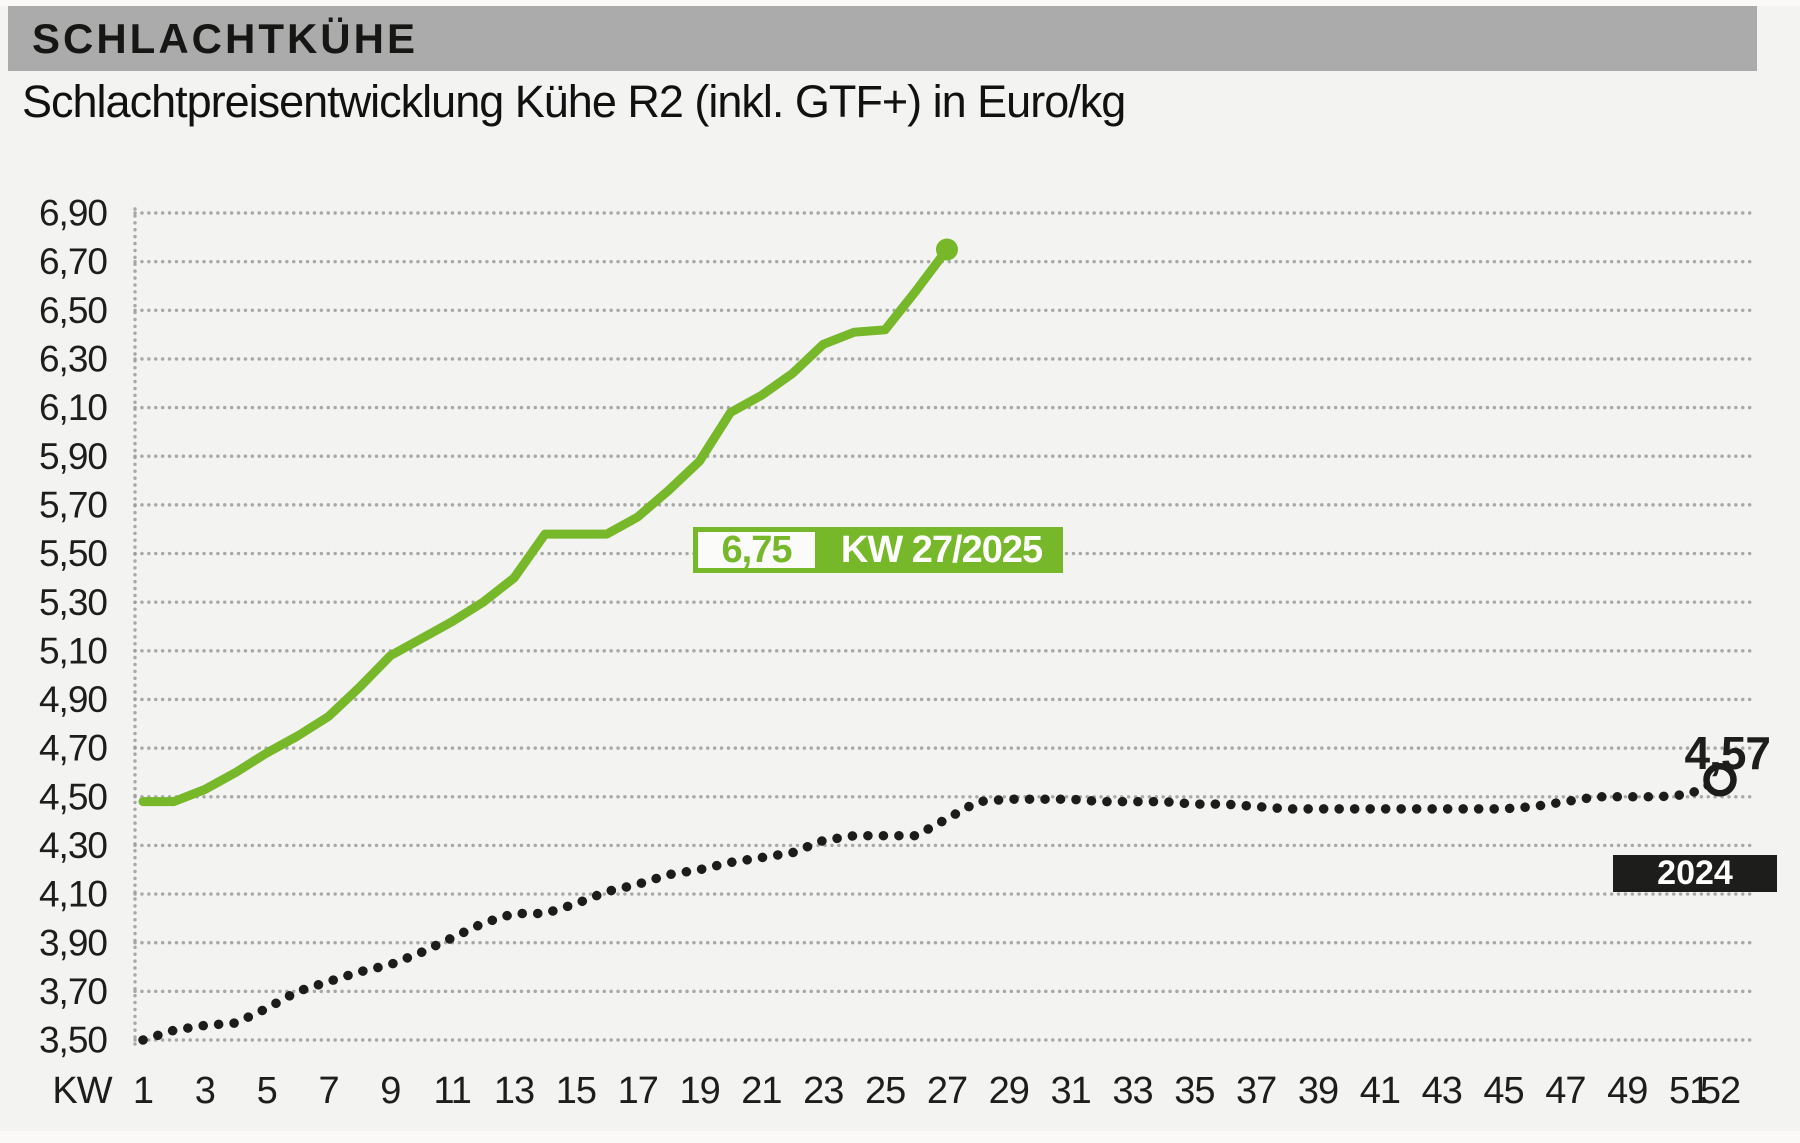 The image size is (1800, 1143). I want to click on series-2025-endpoint-dot, so click(946, 249).